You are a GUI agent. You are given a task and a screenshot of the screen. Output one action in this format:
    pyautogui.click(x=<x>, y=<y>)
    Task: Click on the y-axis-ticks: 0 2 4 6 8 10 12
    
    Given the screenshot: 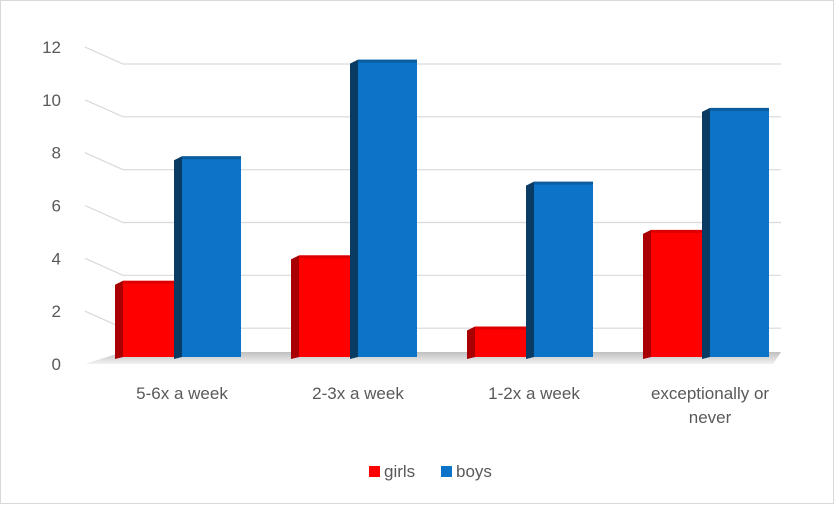 What is the action you would take?
    pyautogui.click(x=51, y=206)
    